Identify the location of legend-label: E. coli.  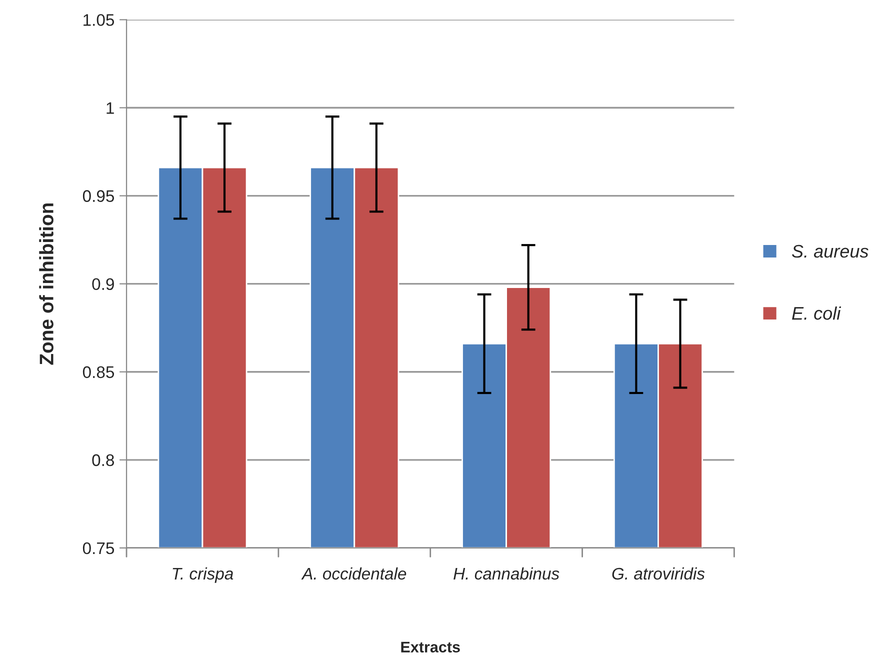
(817, 313).